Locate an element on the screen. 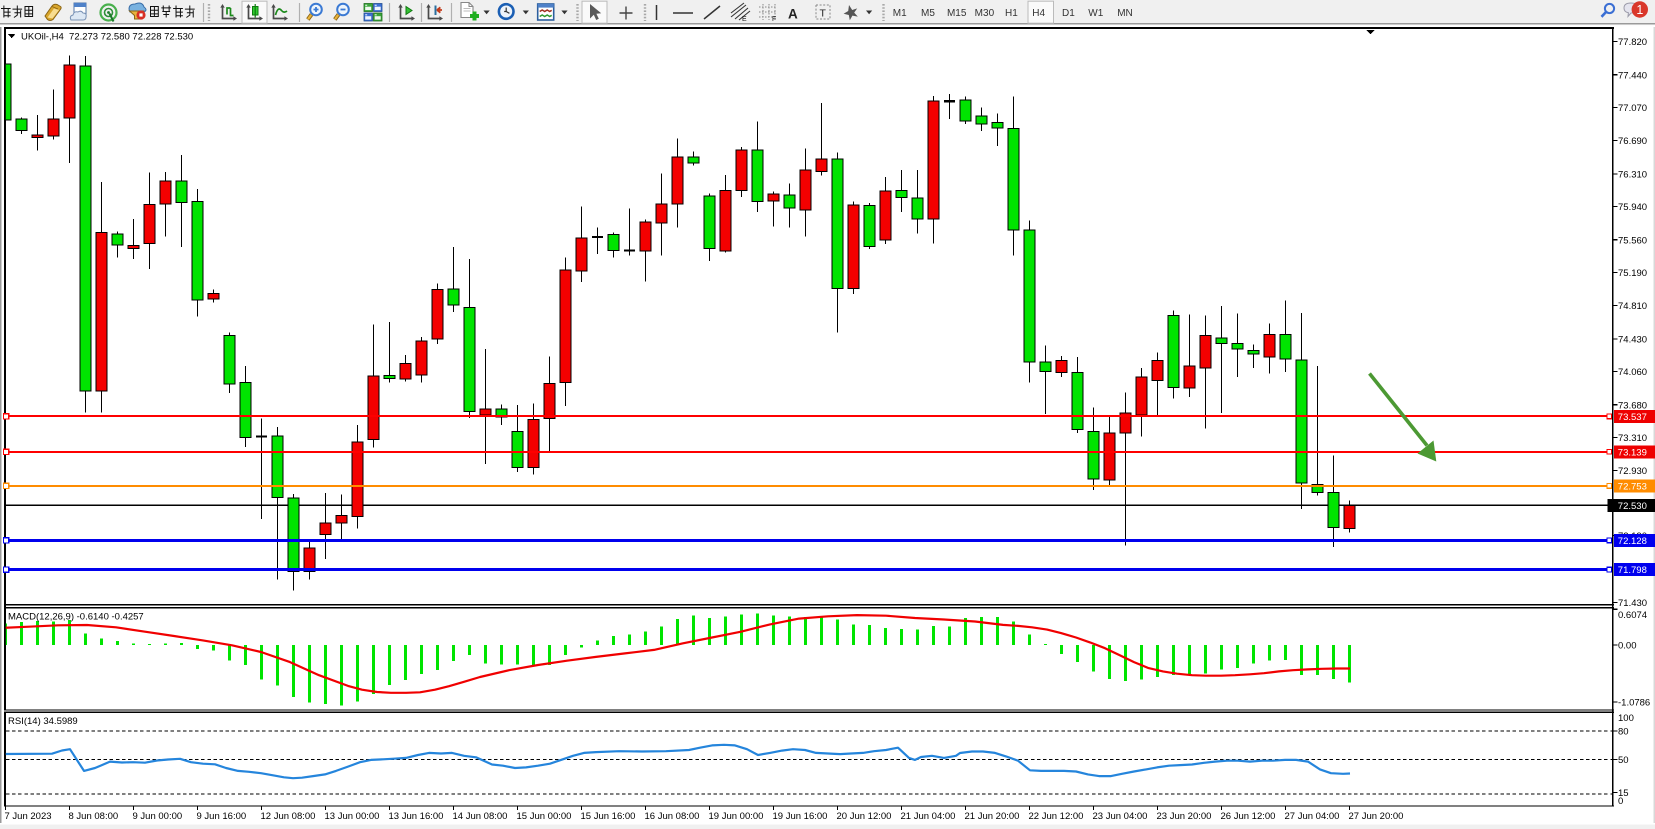 This screenshot has height=829, width=1655. svg-text: D1 is located at coordinates (1068, 13).